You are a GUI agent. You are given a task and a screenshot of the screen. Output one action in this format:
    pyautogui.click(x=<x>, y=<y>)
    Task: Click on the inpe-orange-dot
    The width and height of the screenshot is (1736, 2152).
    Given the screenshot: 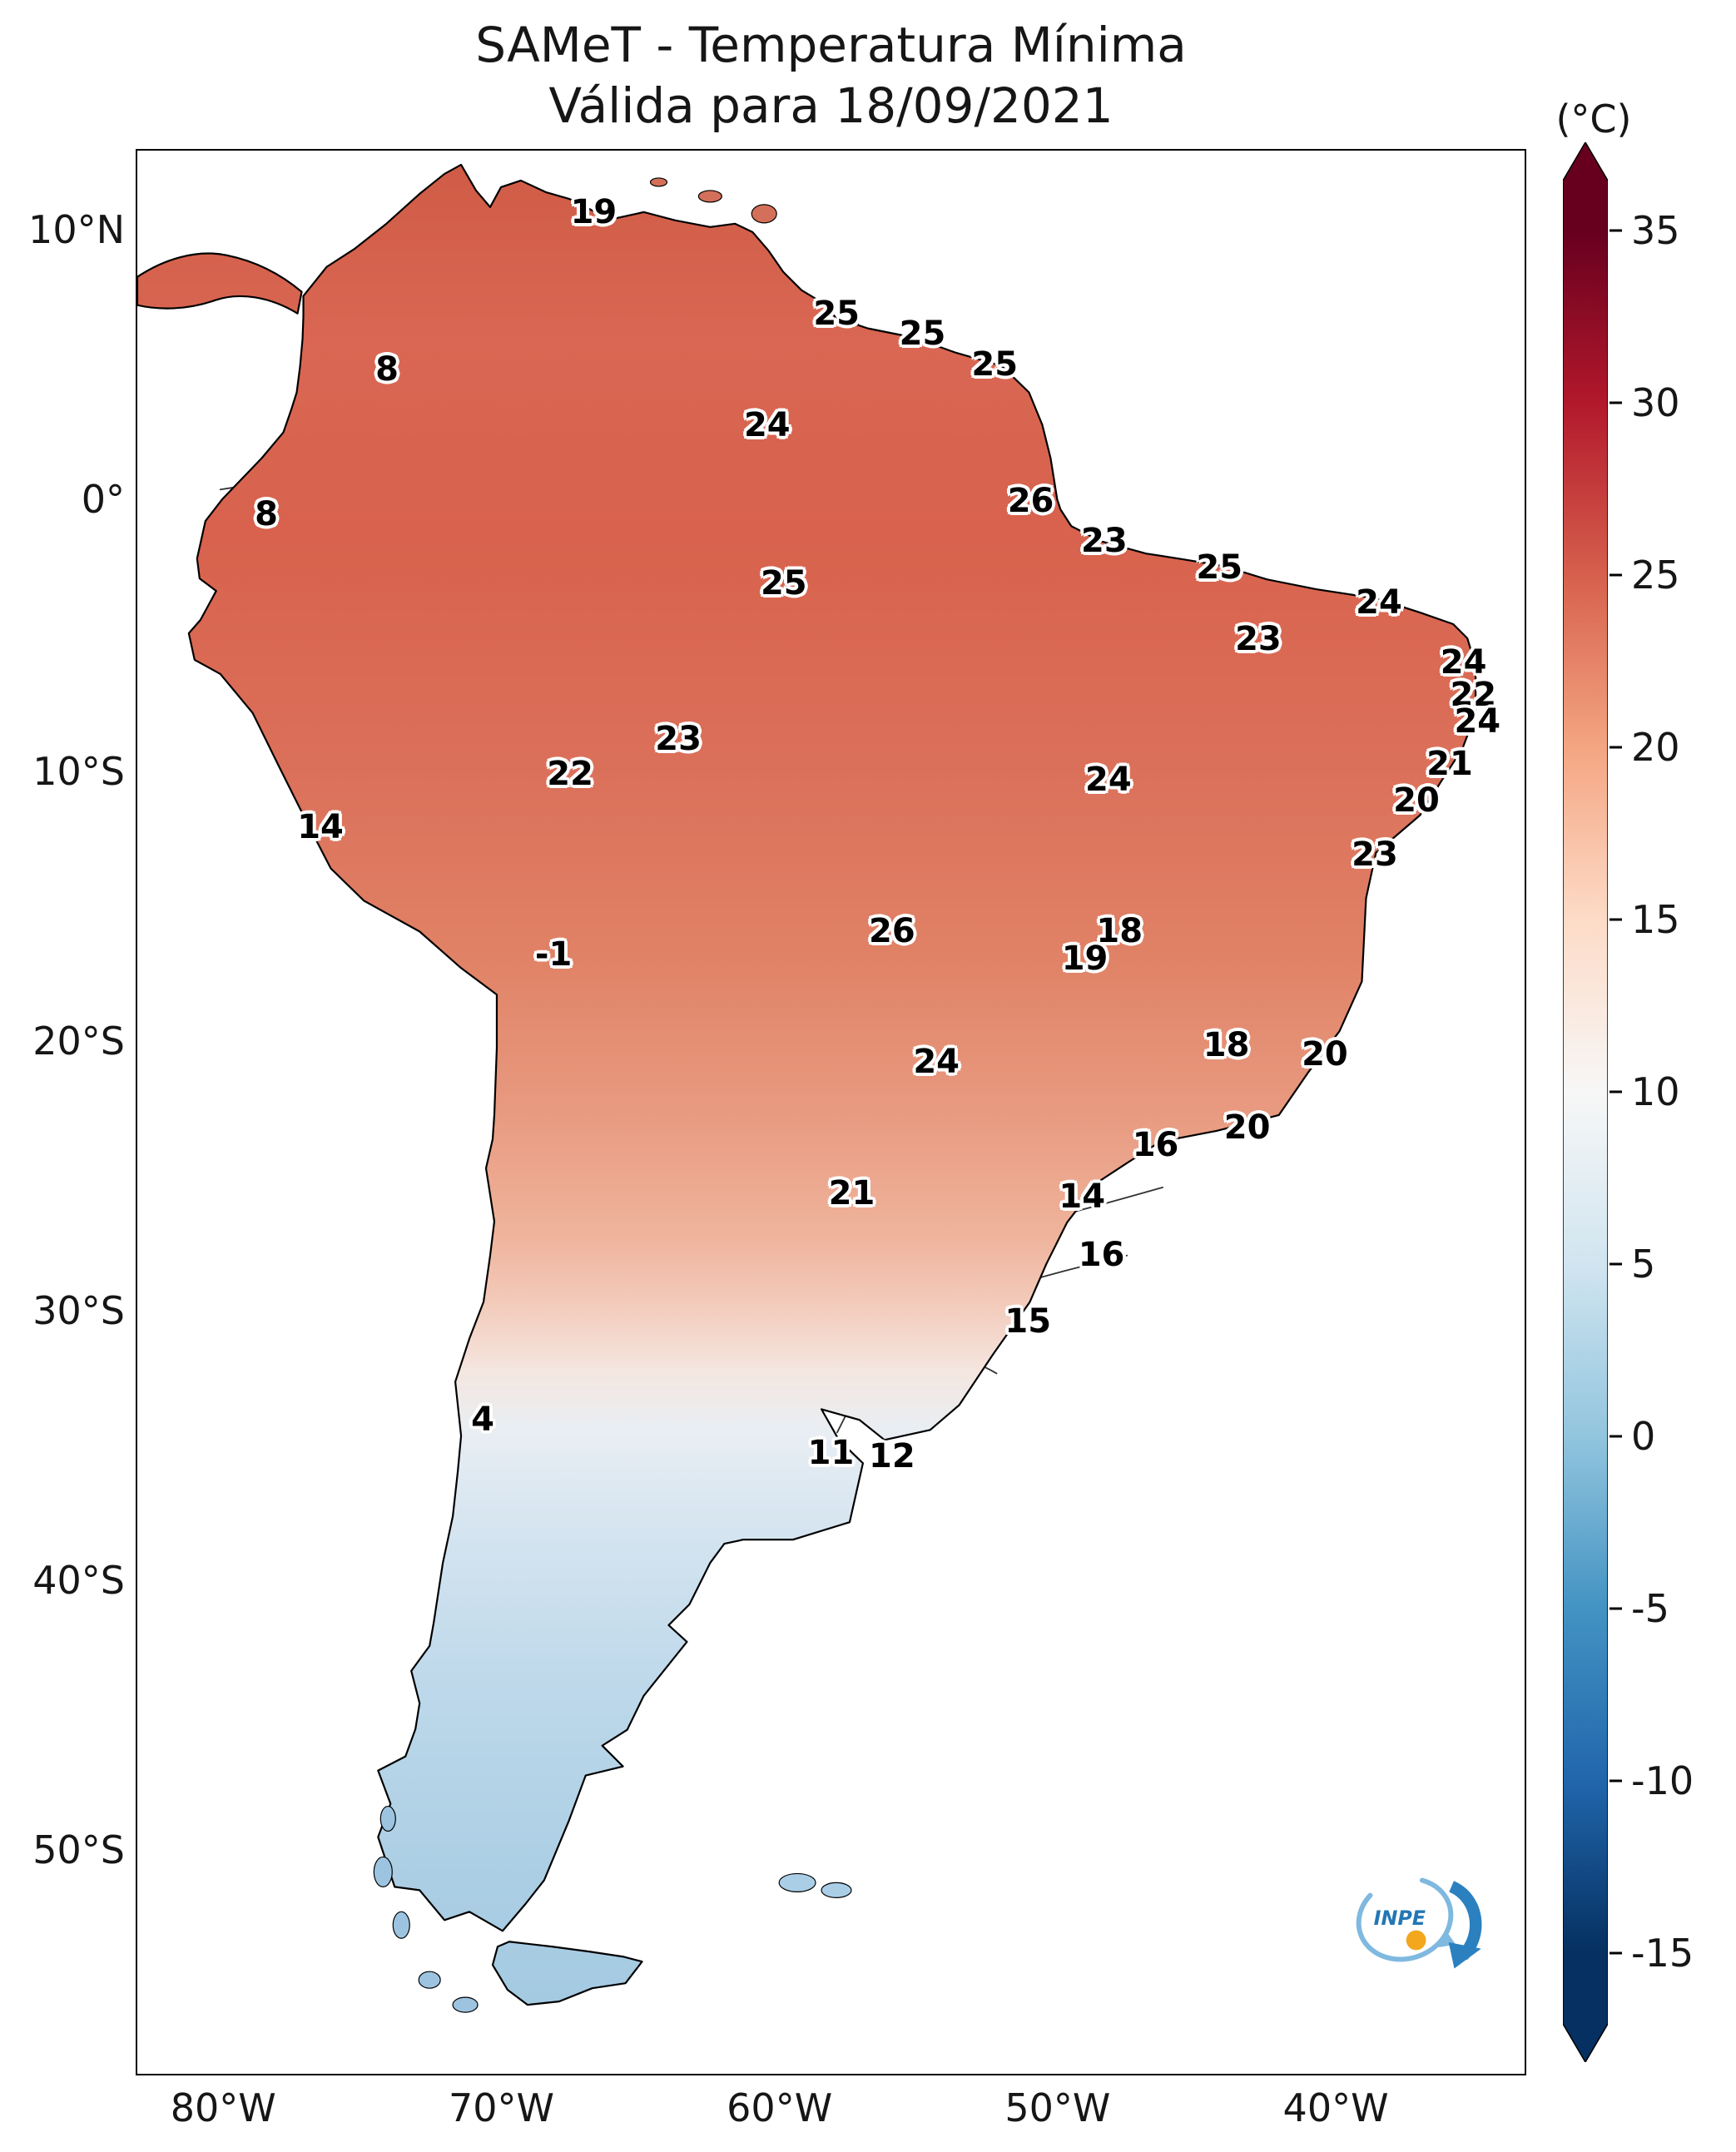 What is the action you would take?
    pyautogui.click(x=1416, y=1940)
    